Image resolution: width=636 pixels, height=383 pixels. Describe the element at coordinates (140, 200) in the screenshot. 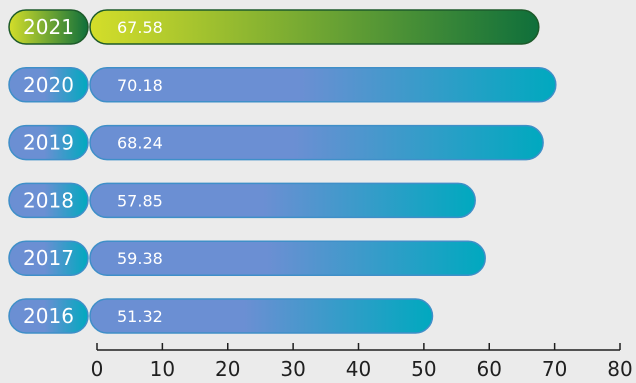

I see `value-label-2018: 57.85` at that location.